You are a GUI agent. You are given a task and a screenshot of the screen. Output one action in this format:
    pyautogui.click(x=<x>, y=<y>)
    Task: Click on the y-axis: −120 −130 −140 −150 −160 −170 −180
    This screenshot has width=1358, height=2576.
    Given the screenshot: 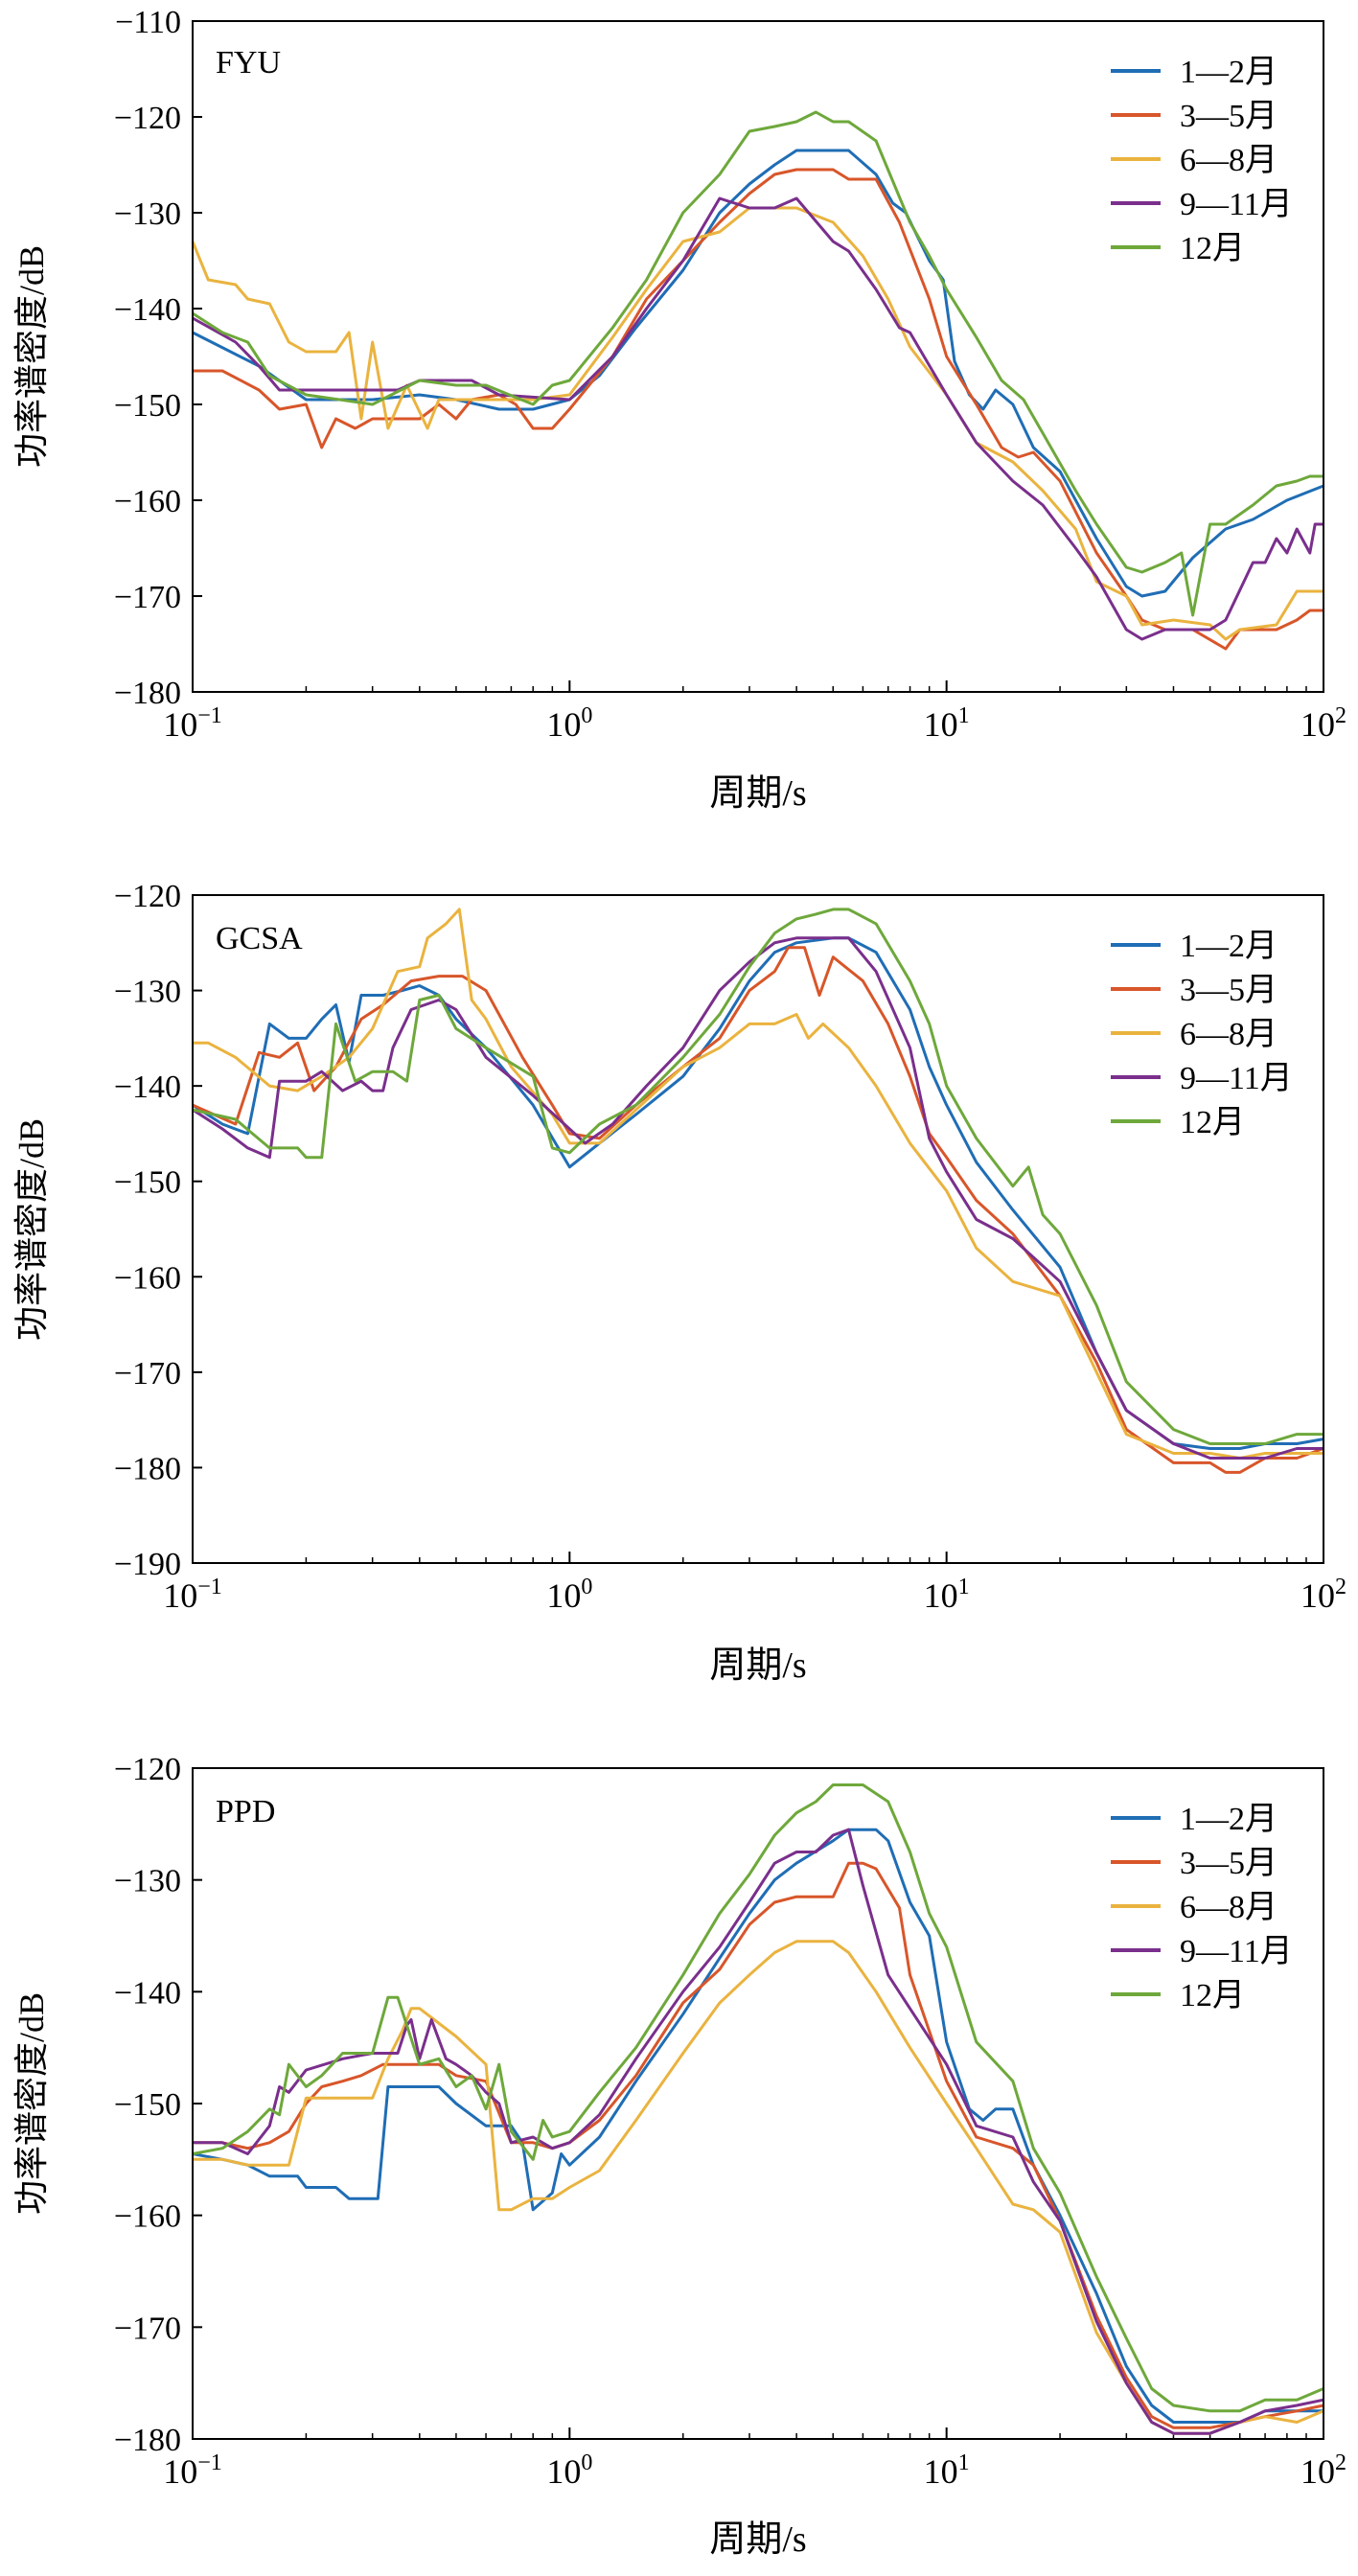 What is the action you would take?
    pyautogui.click(x=158, y=2105)
    